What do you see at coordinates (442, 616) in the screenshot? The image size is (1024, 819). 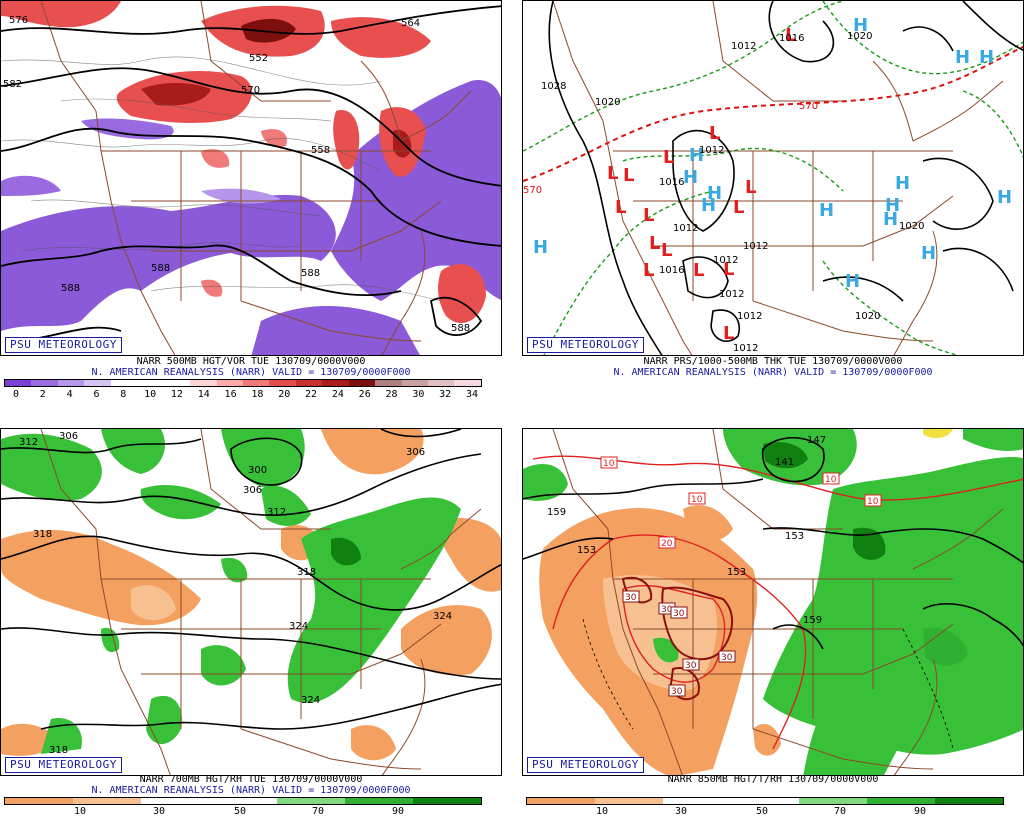 I see `p3-contour-label-324-e: 324` at bounding box center [442, 616].